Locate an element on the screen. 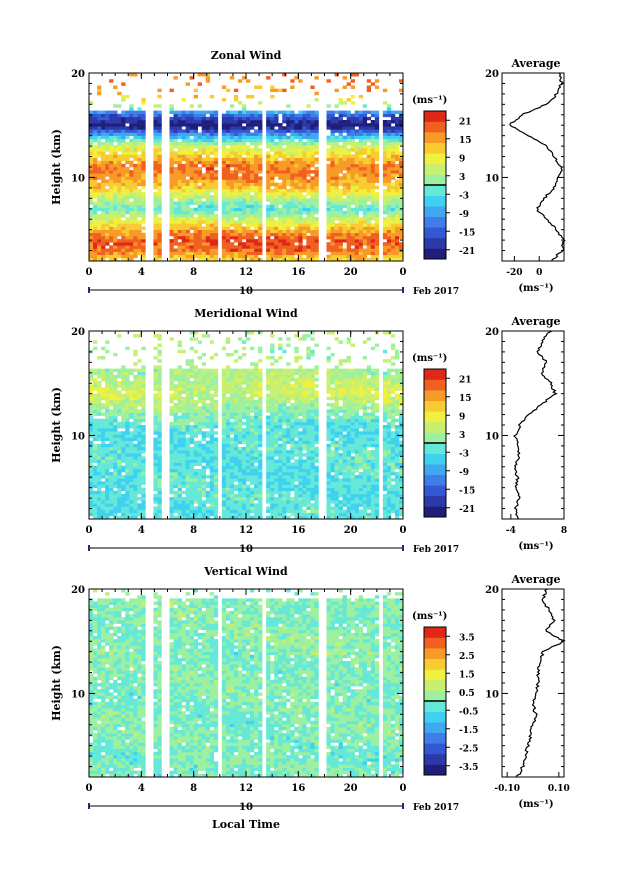 Image resolution: width=617 pixels, height=873 pixels. average-panel: Average 20 10 -4 8 (ms⁻¹) is located at coordinates (526, 433).